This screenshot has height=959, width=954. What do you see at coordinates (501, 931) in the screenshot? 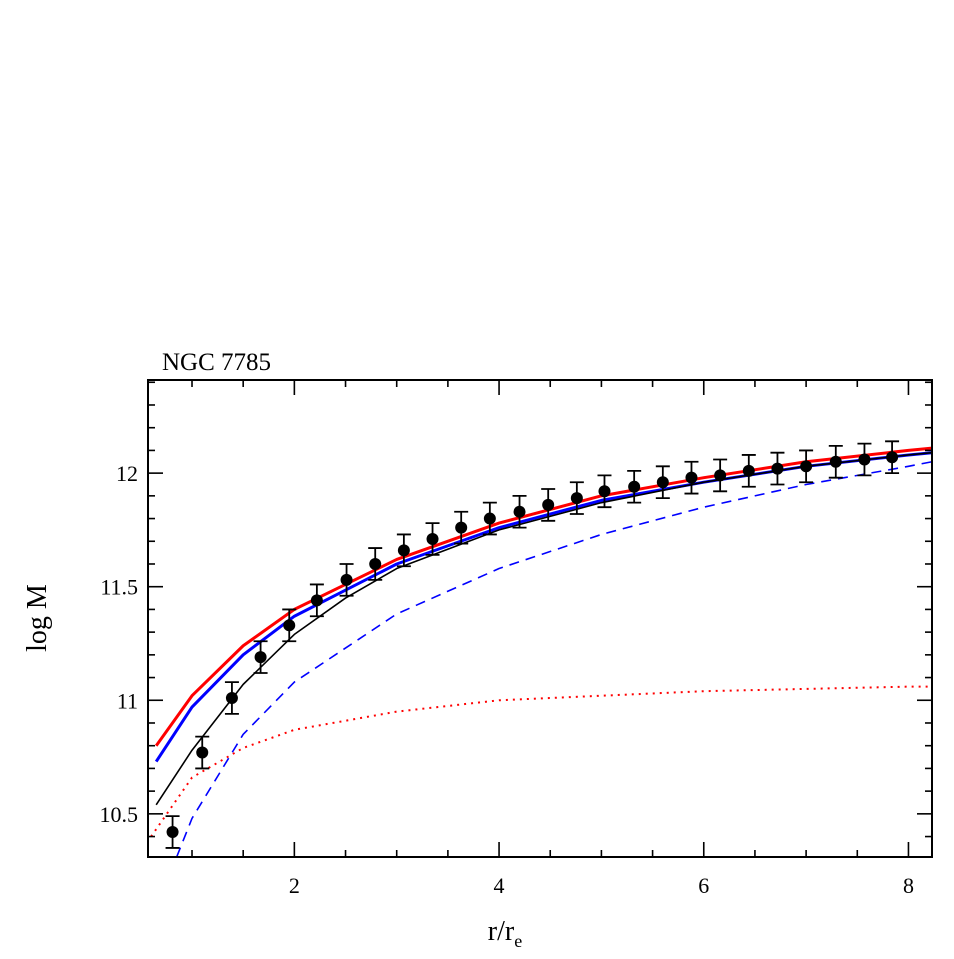
I see `x-axis-label-text: r/r` at bounding box center [501, 931].